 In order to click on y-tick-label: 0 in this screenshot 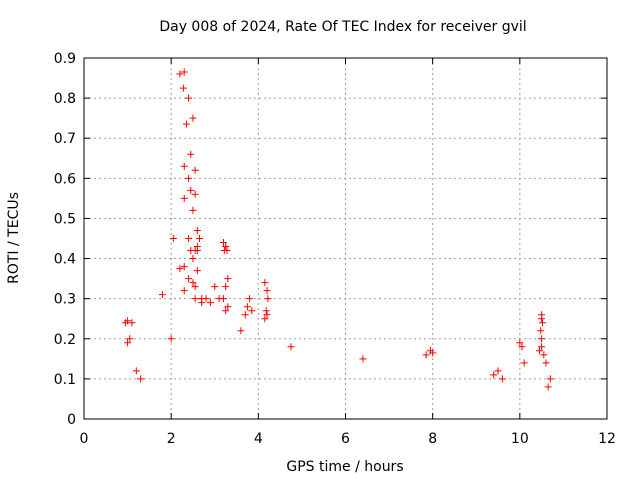, I will do `click(71, 420)`.